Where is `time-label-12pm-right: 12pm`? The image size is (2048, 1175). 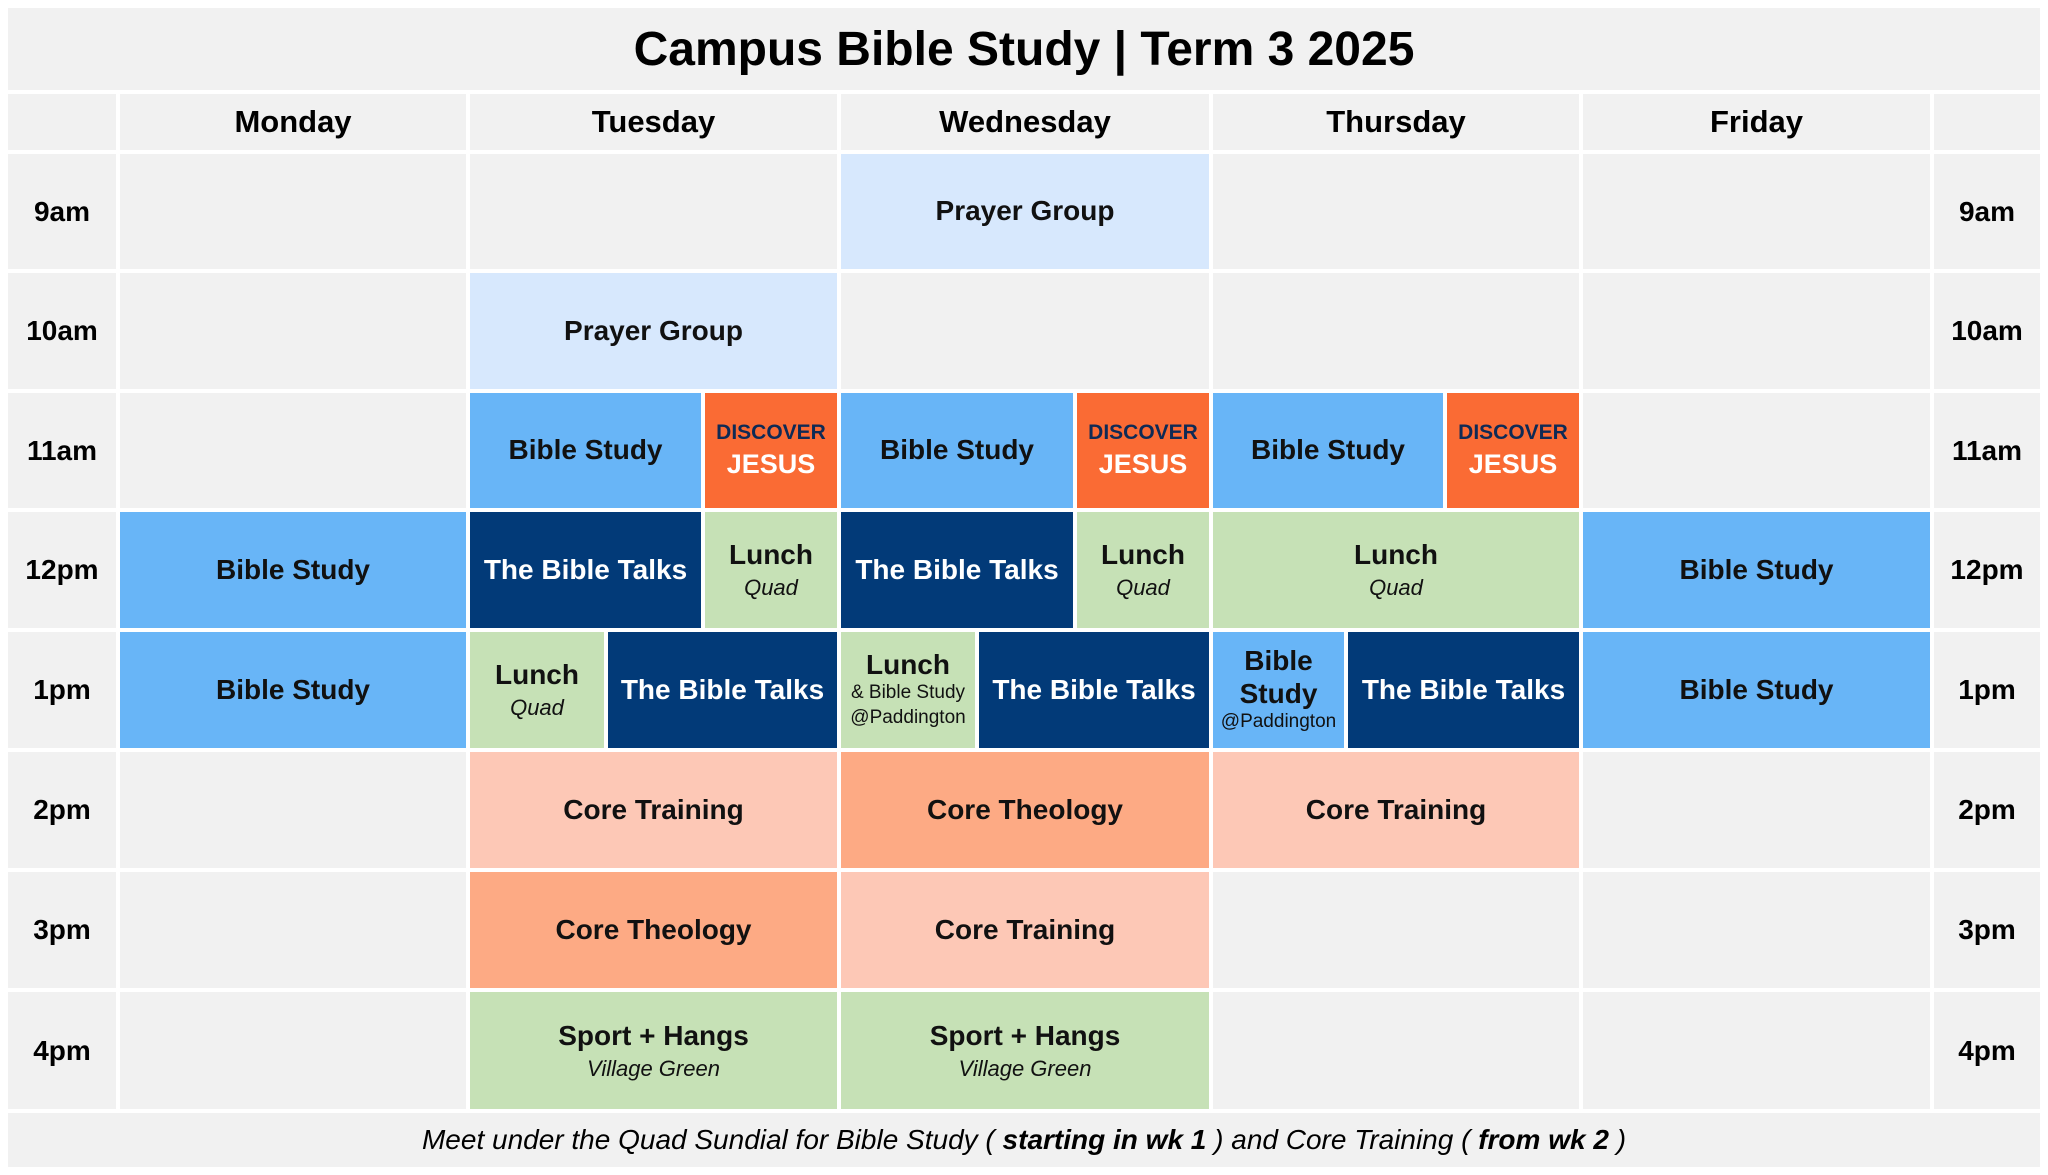
time-label-12pm-right: 12pm is located at coordinates (1987, 570).